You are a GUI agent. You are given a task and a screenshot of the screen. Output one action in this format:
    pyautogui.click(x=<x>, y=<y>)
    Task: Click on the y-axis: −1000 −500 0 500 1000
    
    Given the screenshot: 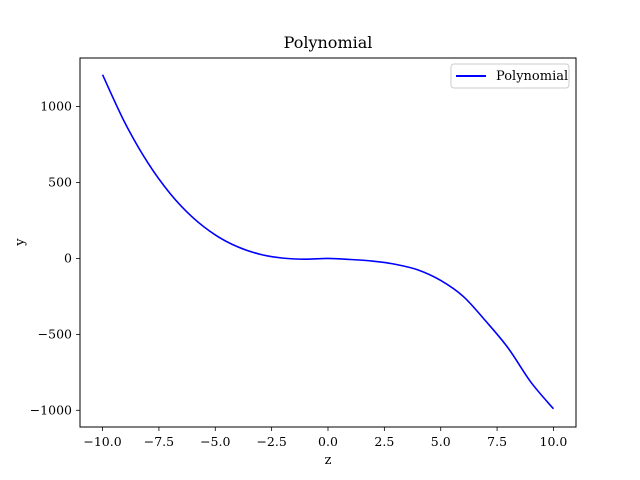 What is the action you would take?
    pyautogui.click(x=55, y=258)
    